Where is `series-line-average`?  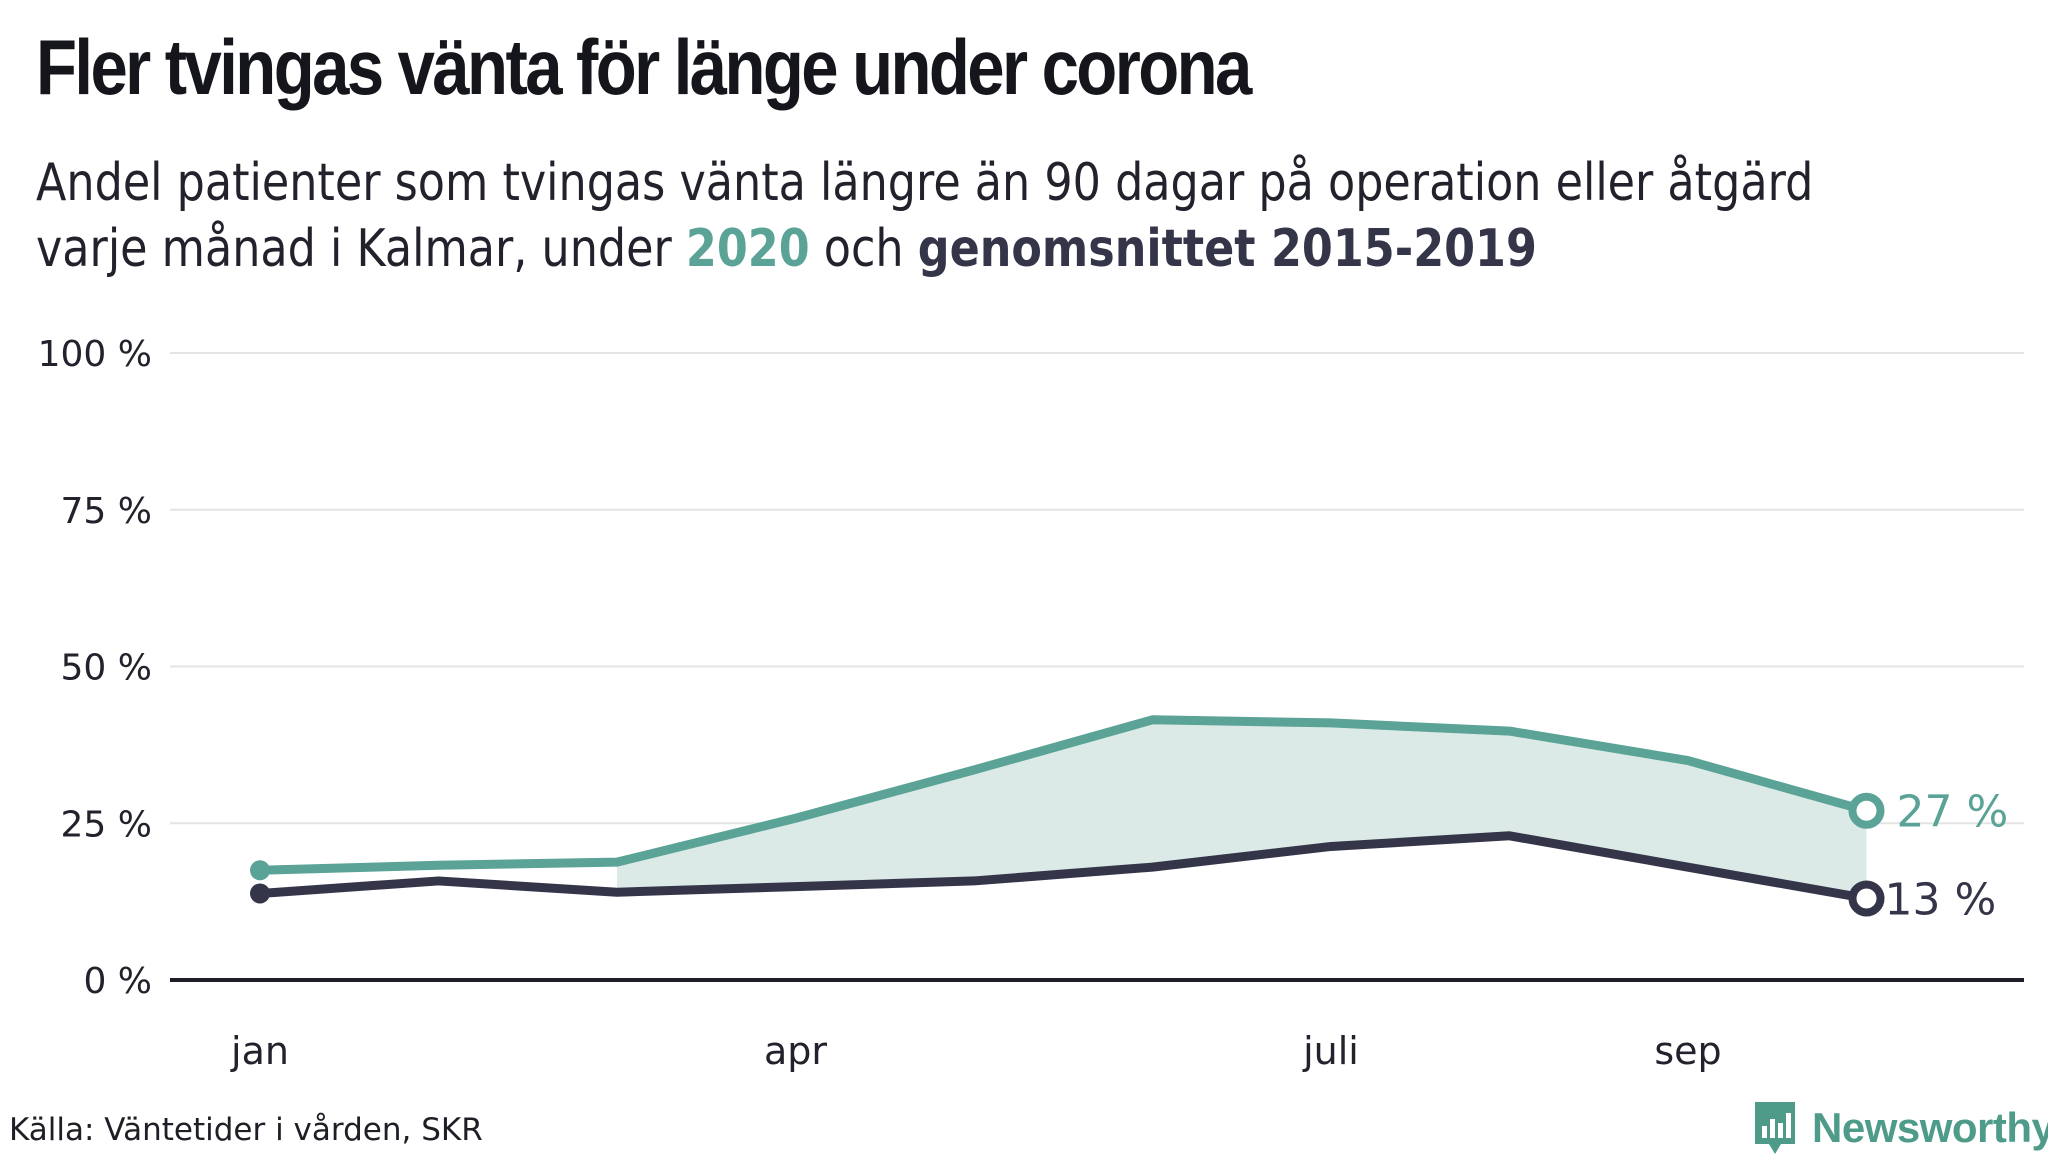 series-line-average is located at coordinates (1063, 867).